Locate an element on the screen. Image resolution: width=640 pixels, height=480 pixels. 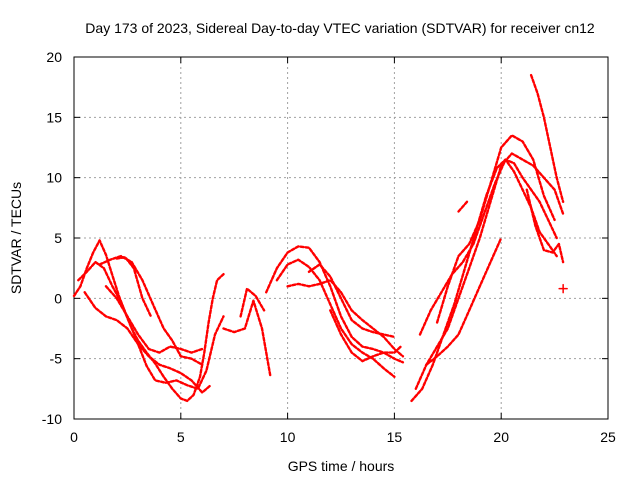
x-tick-label: 20 is located at coordinates (501, 437).